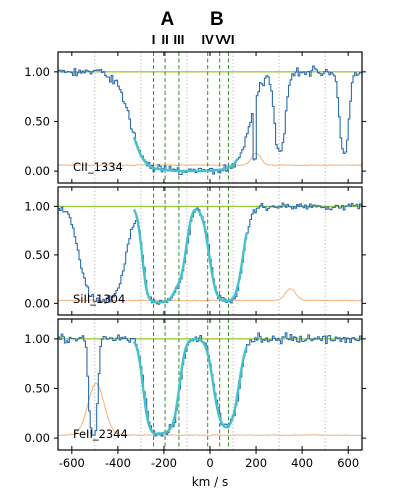  I want to click on ion-label: FeII_2344, so click(100, 434).